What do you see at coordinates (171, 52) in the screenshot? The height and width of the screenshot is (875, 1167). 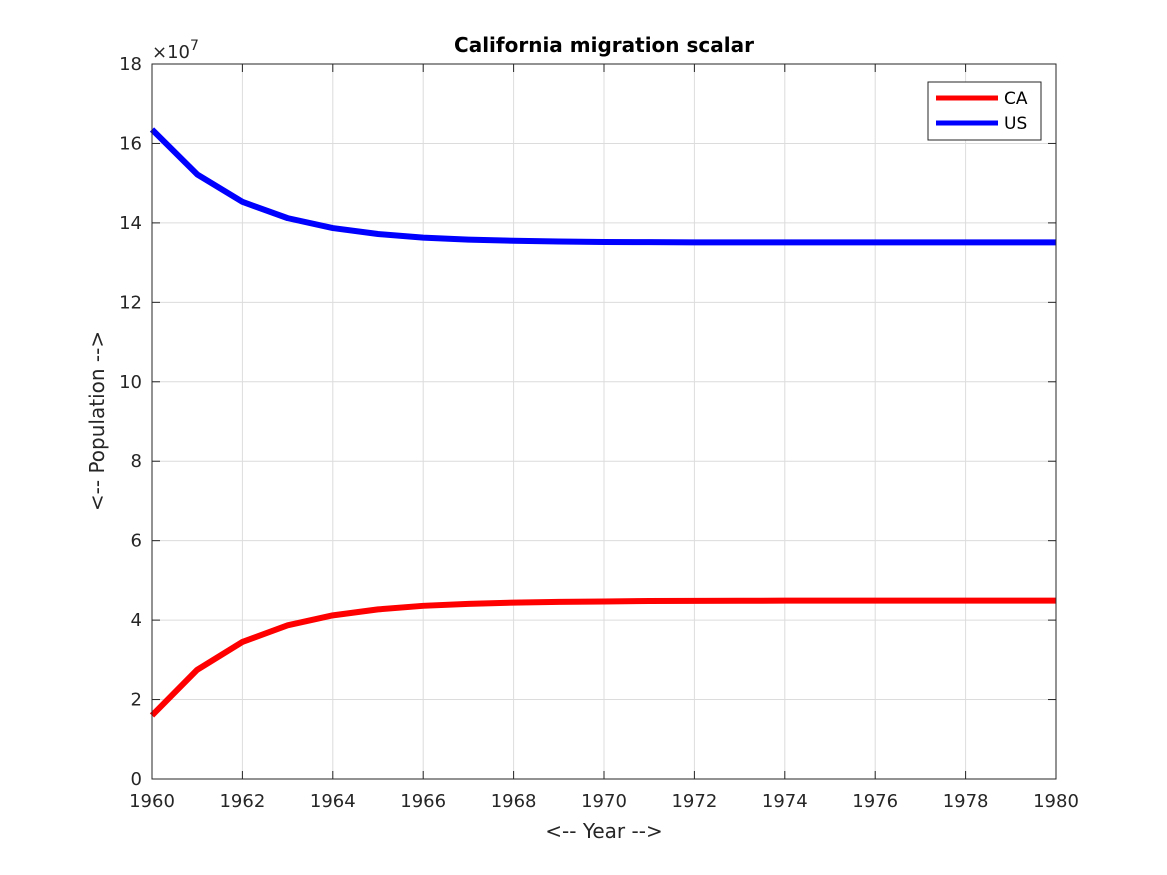 I see `y-exponent-base: ×10` at bounding box center [171, 52].